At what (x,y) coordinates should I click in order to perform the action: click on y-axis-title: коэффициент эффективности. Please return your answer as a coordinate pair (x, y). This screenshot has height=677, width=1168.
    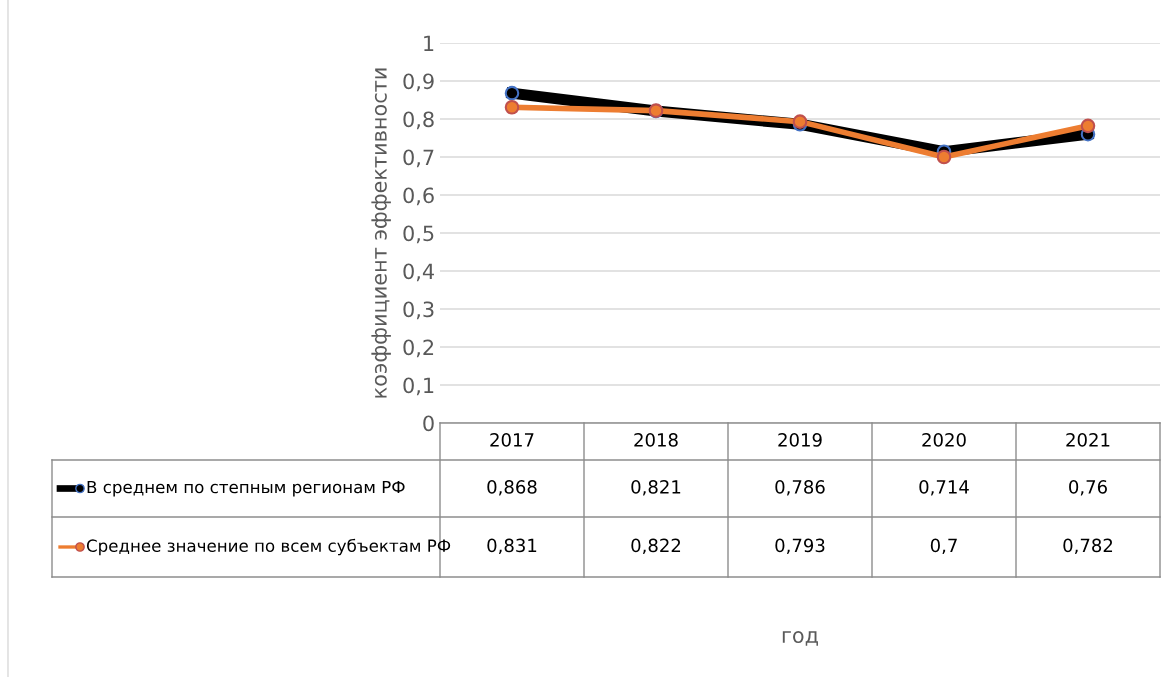
    Looking at the image, I should click on (381, 233).